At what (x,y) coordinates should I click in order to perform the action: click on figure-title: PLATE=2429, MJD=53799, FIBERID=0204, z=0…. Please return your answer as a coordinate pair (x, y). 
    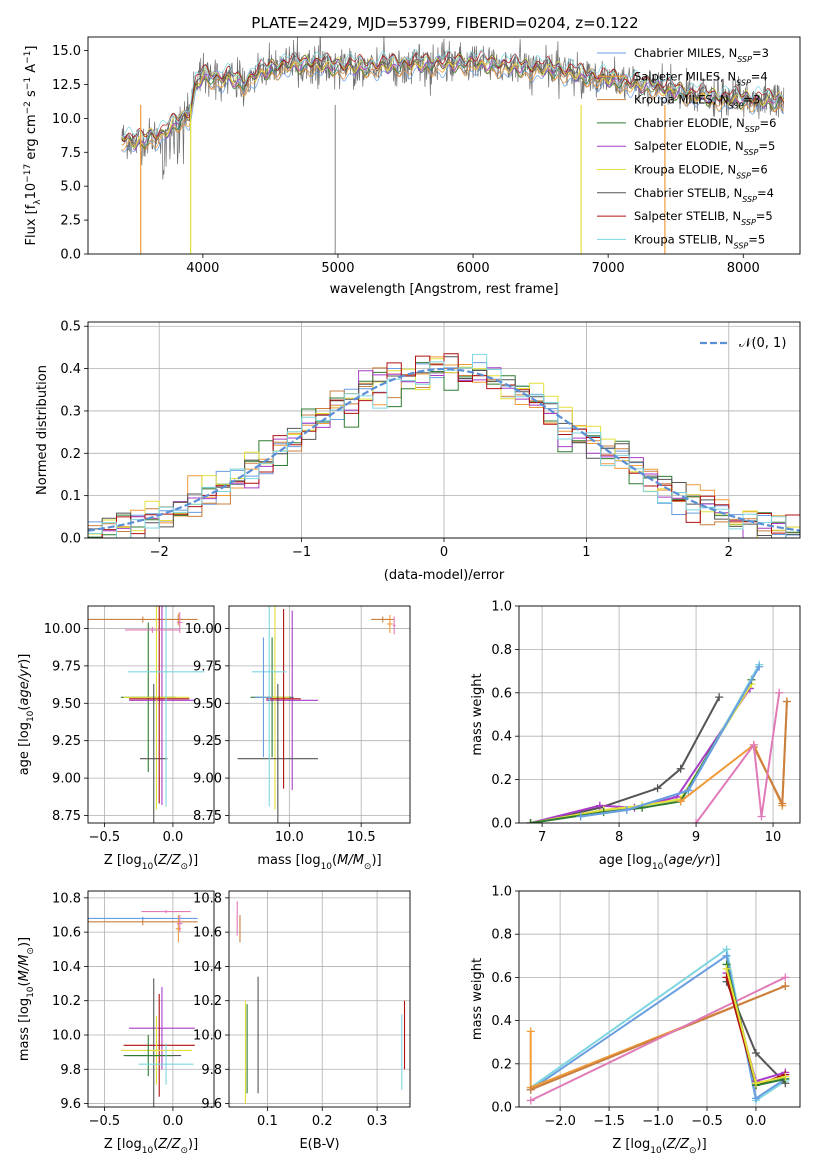
    Looking at the image, I should click on (444, 23).